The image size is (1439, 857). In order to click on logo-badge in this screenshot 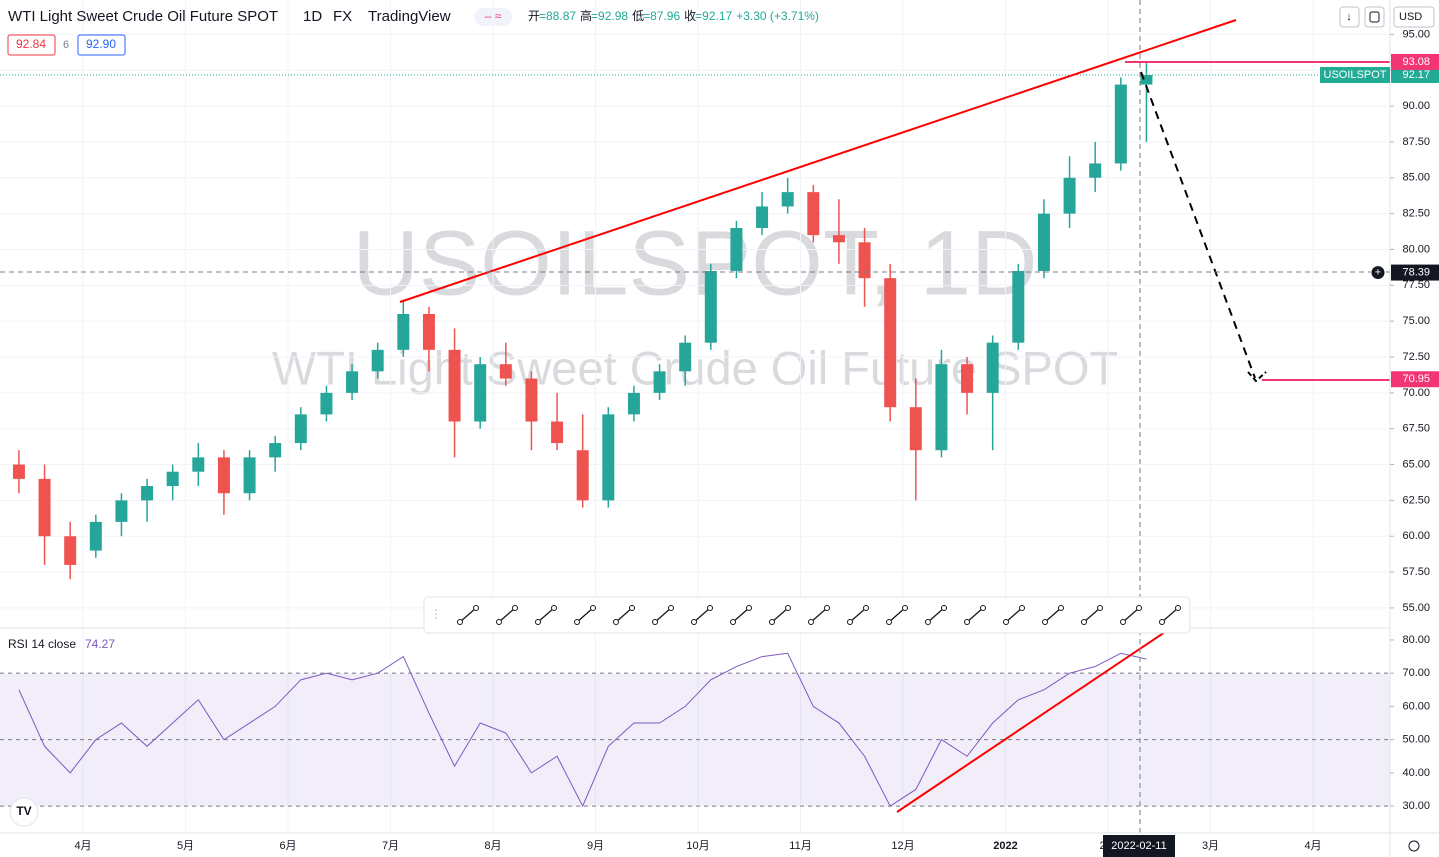, I will do `click(24, 812)`.